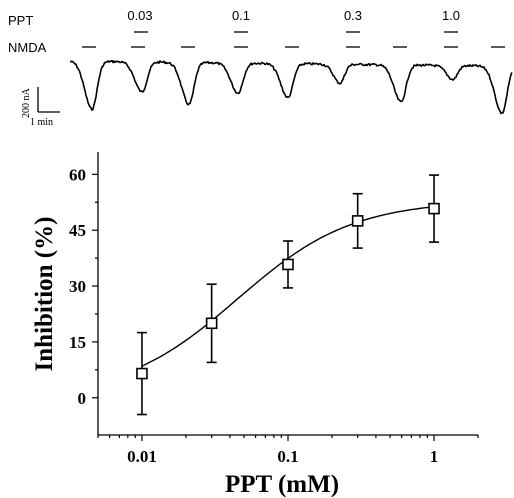 The height and width of the screenshot is (498, 514). Describe the element at coordinates (287, 456) in the screenshot. I see `x-tick-label: 0.1` at that location.